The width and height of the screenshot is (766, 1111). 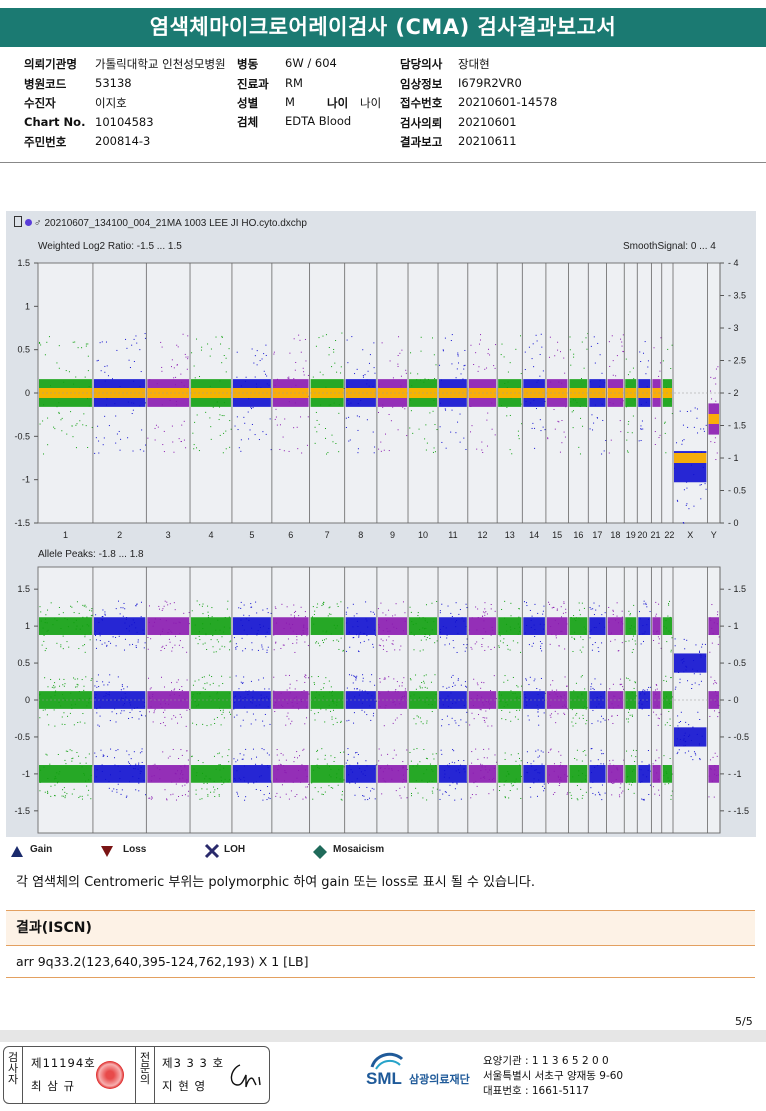 What do you see at coordinates (690, 535) in the screenshot?
I see `chromosome-label-X: X` at bounding box center [690, 535].